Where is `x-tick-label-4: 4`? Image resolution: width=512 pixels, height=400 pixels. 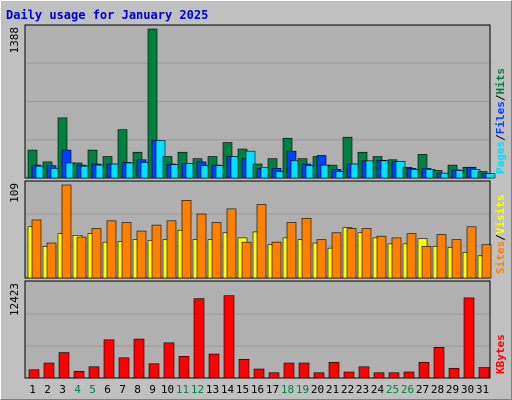
x-tick-label-4: 4 is located at coordinates (77, 389).